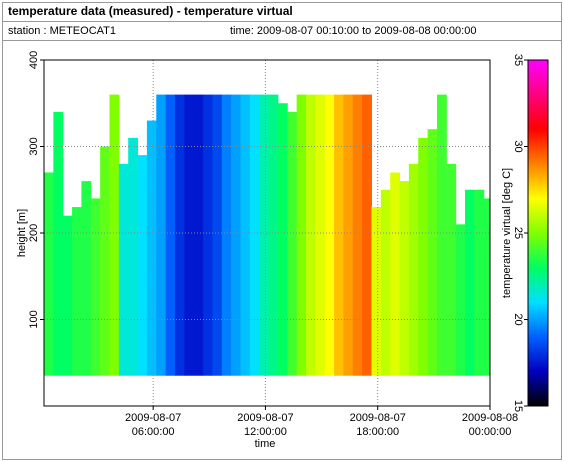 The width and height of the screenshot is (564, 462). Describe the element at coordinates (34, 60) in the screenshot. I see `y-tick-label: 400` at that location.